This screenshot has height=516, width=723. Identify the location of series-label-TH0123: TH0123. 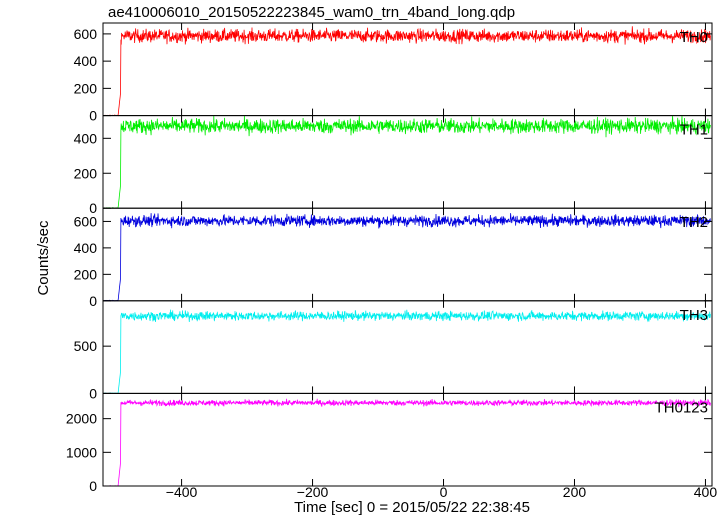
(681, 407).